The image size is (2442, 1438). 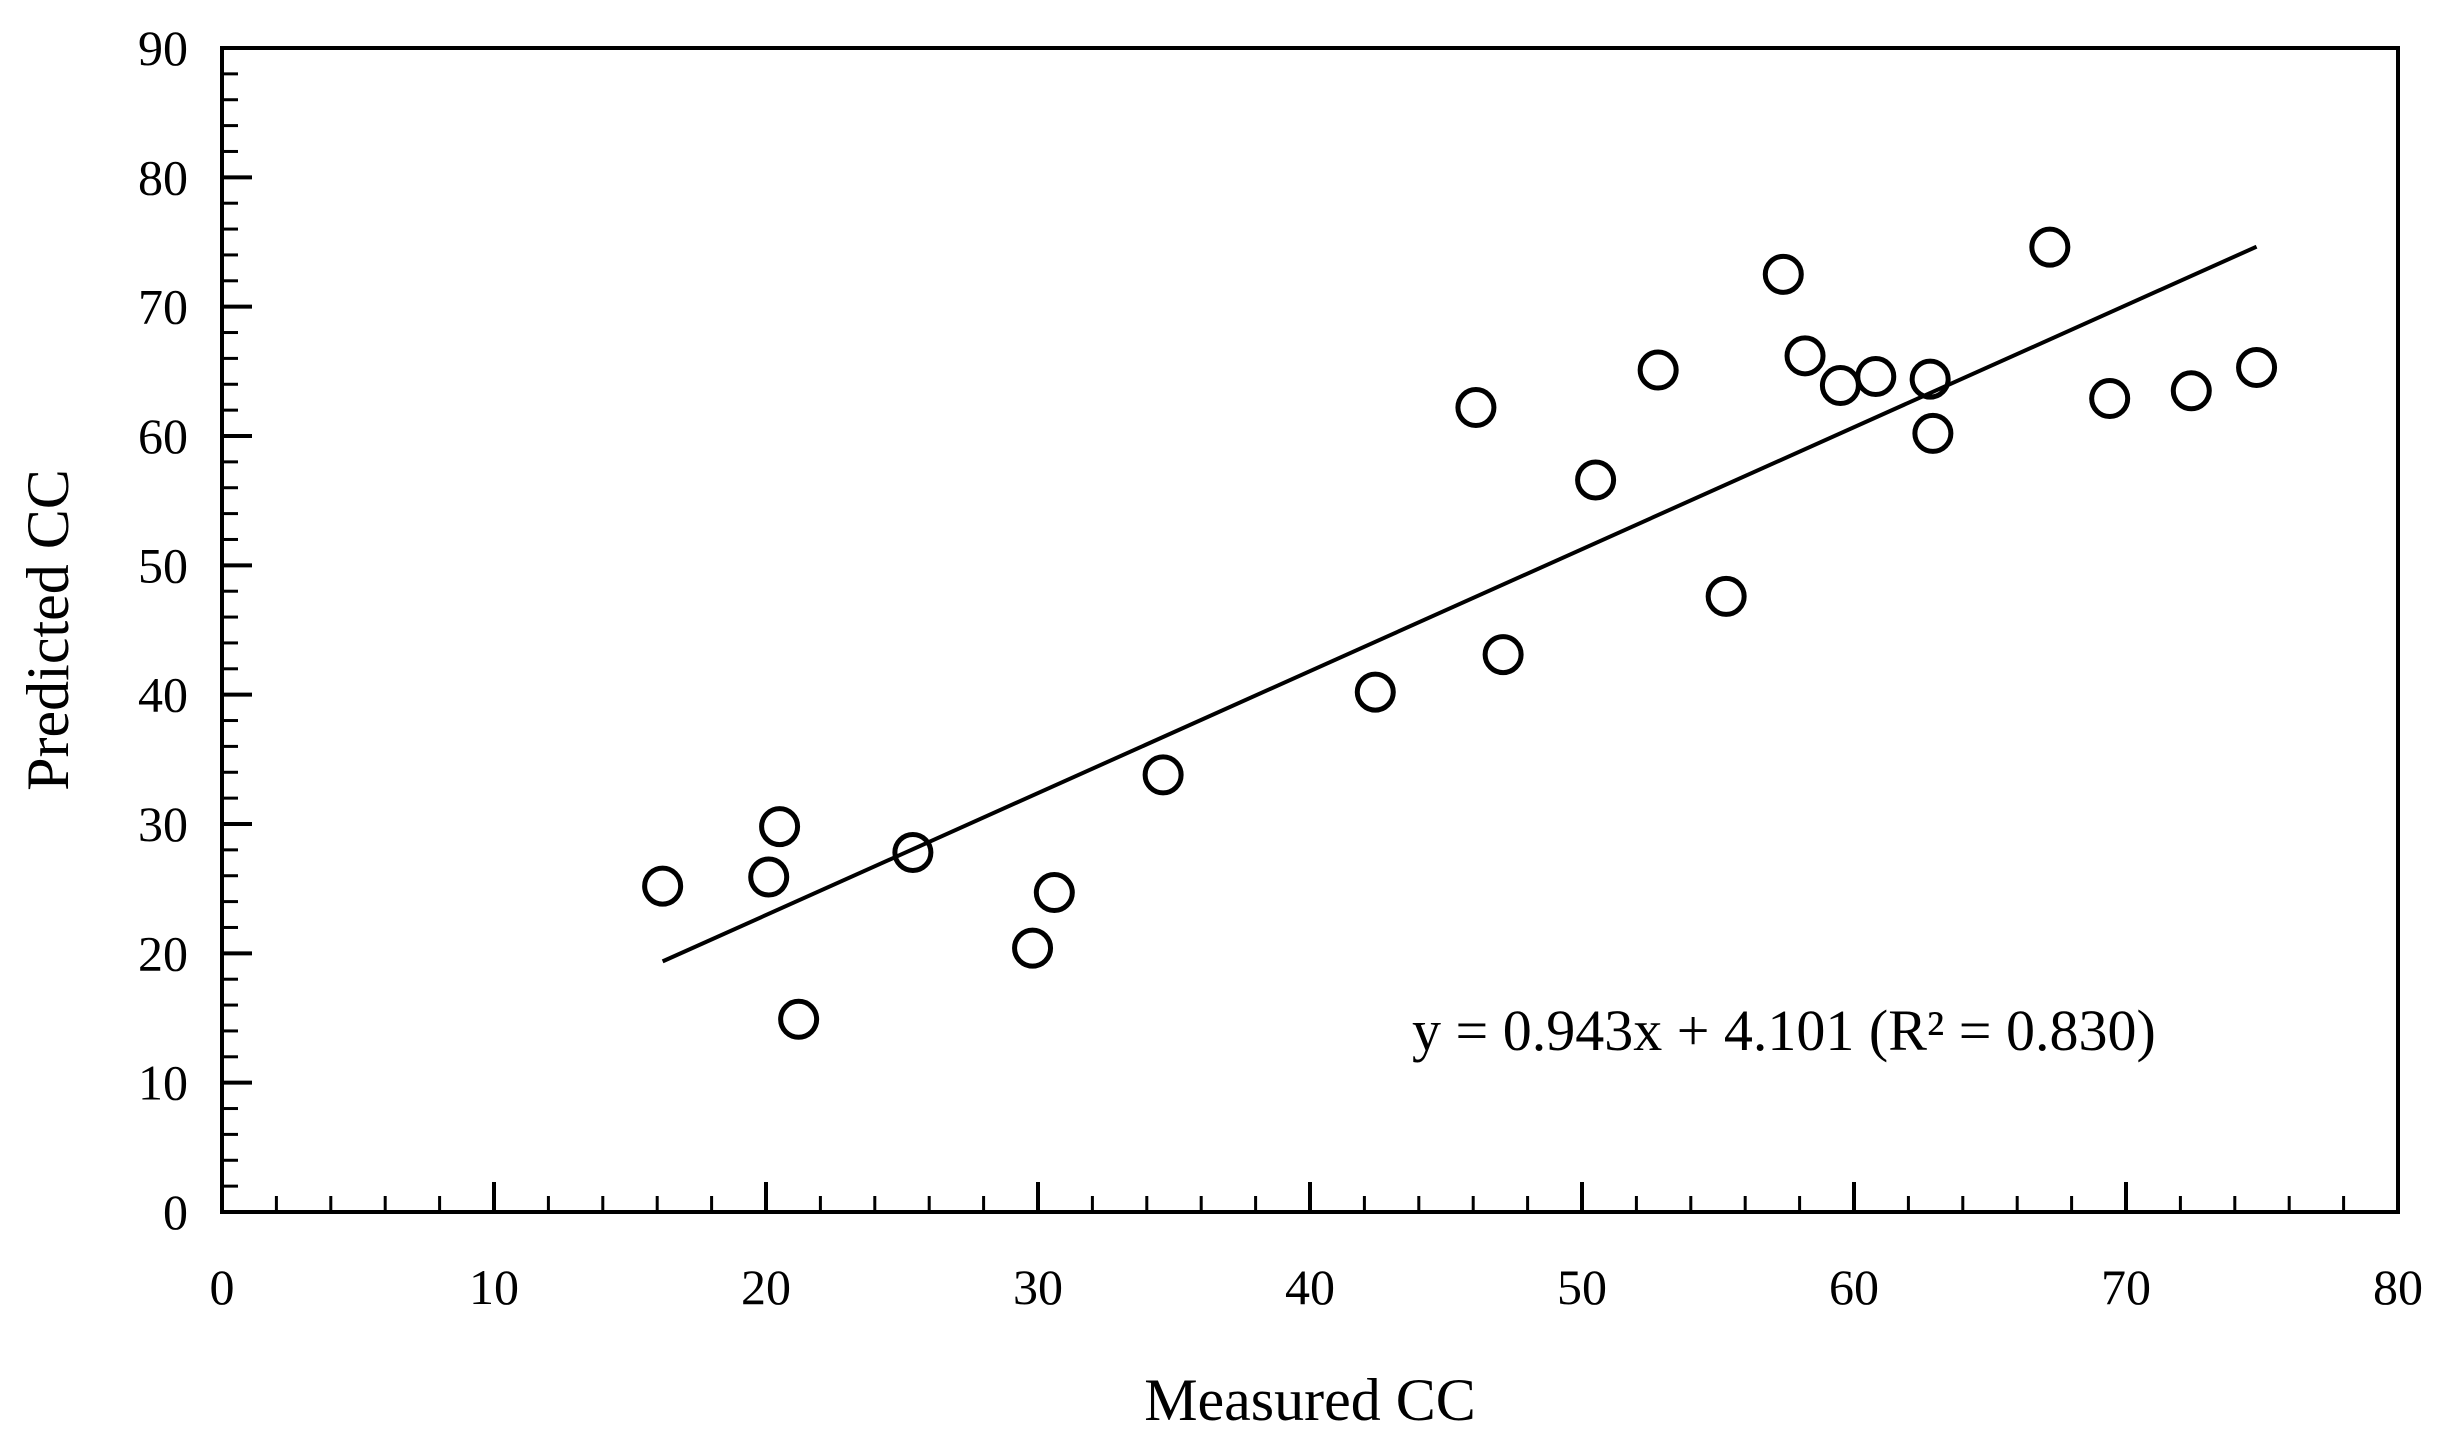 What do you see at coordinates (1310, 1400) in the screenshot?
I see `x-axis-title: Measured CC` at bounding box center [1310, 1400].